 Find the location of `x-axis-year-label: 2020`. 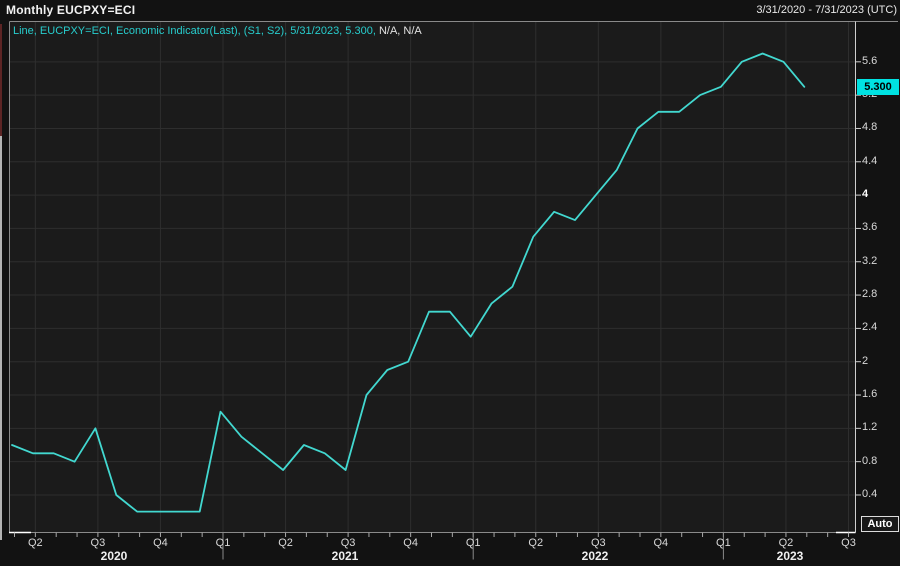

x-axis-year-label: 2020 is located at coordinates (114, 556).